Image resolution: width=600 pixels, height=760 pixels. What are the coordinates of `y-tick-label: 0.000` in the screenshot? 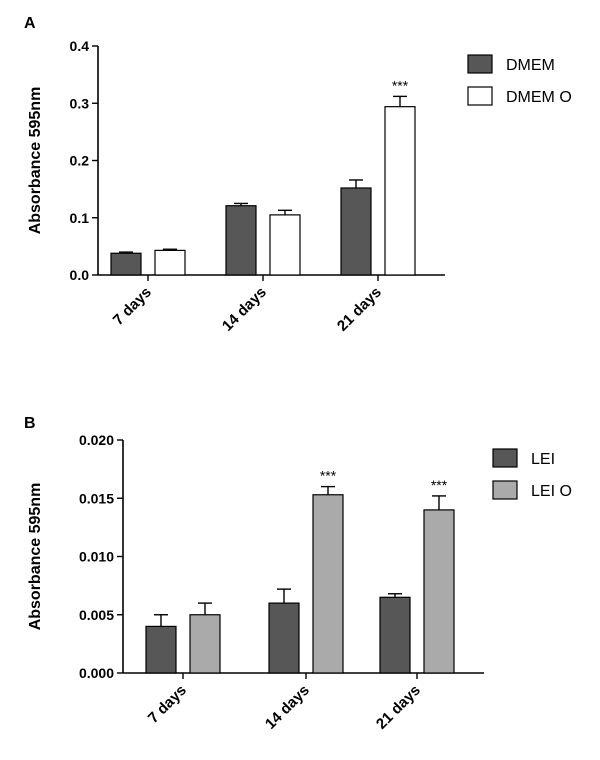 It's located at (96, 673).